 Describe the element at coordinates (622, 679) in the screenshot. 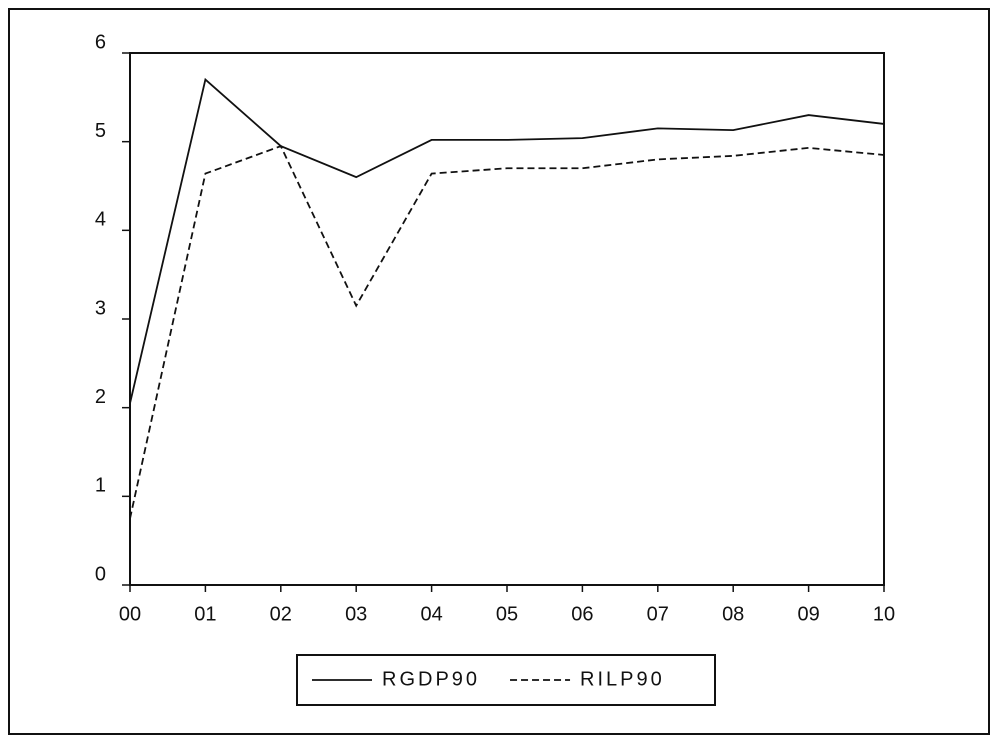

I see `legend-label: RILP90` at that location.